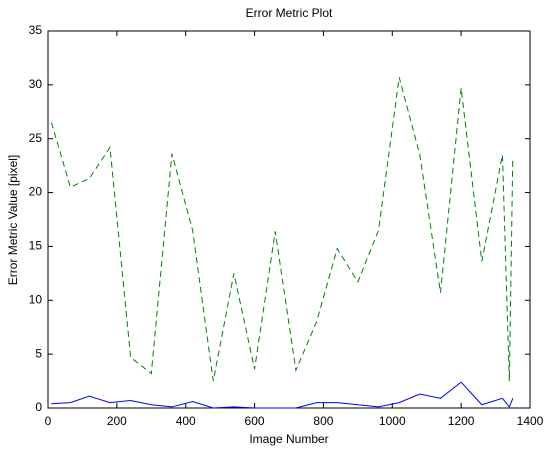 This screenshot has width=550, height=454. Describe the element at coordinates (117, 421) in the screenshot. I see `x-tick-label: 200` at that location.